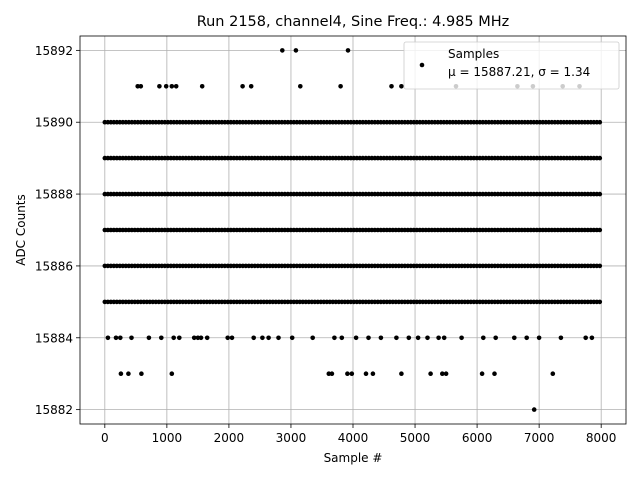 Image resolution: width=640 pixels, height=480 pixels. I want to click on y-tick-label: 15884, so click(54, 338).